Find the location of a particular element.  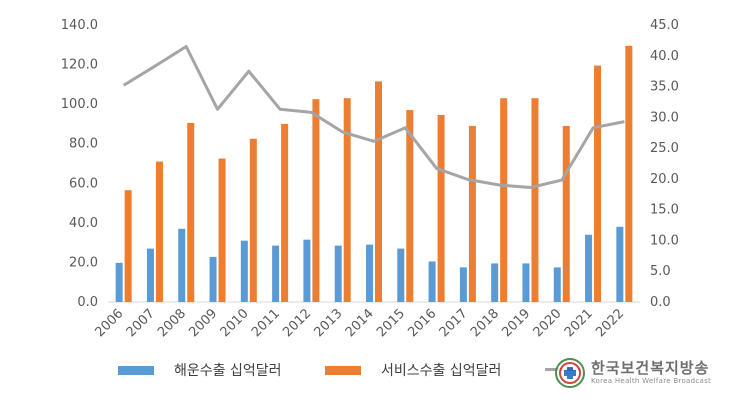

bar-shipping-2010 is located at coordinates (244, 271).